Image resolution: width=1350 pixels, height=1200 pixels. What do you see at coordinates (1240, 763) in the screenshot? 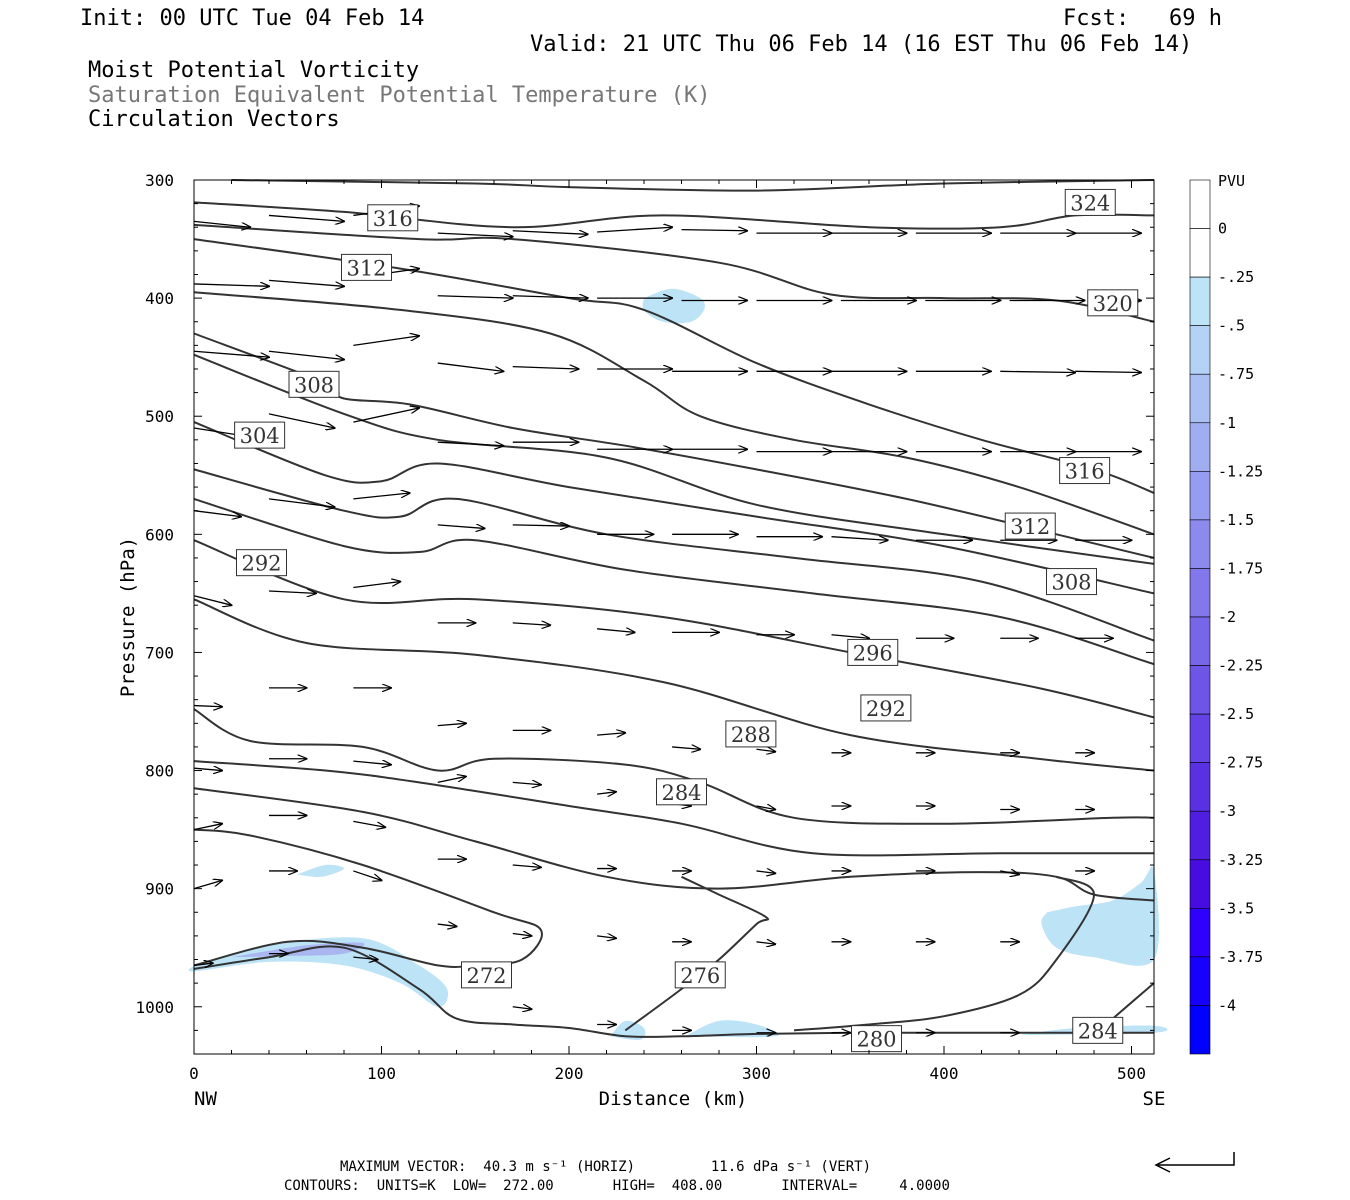
I see `colorbar-label: -2.75` at bounding box center [1240, 763].